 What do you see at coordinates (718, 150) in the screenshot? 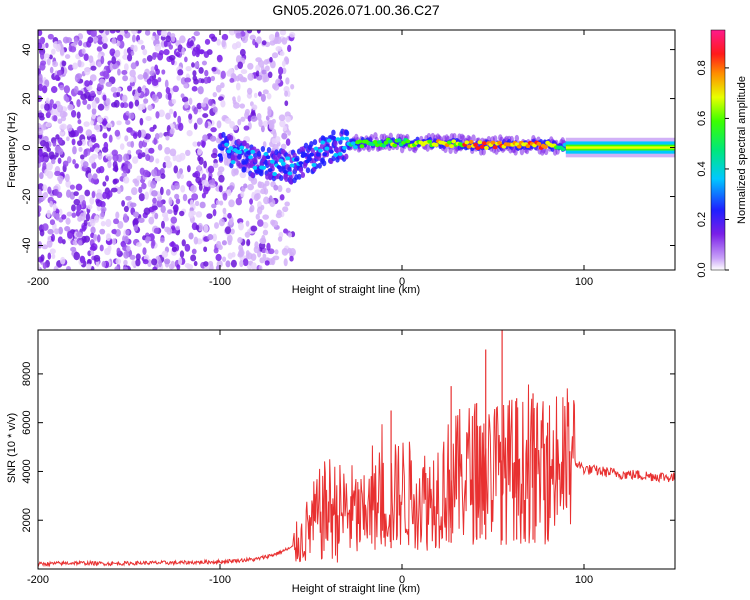
I see `colorbar-gradient` at bounding box center [718, 150].